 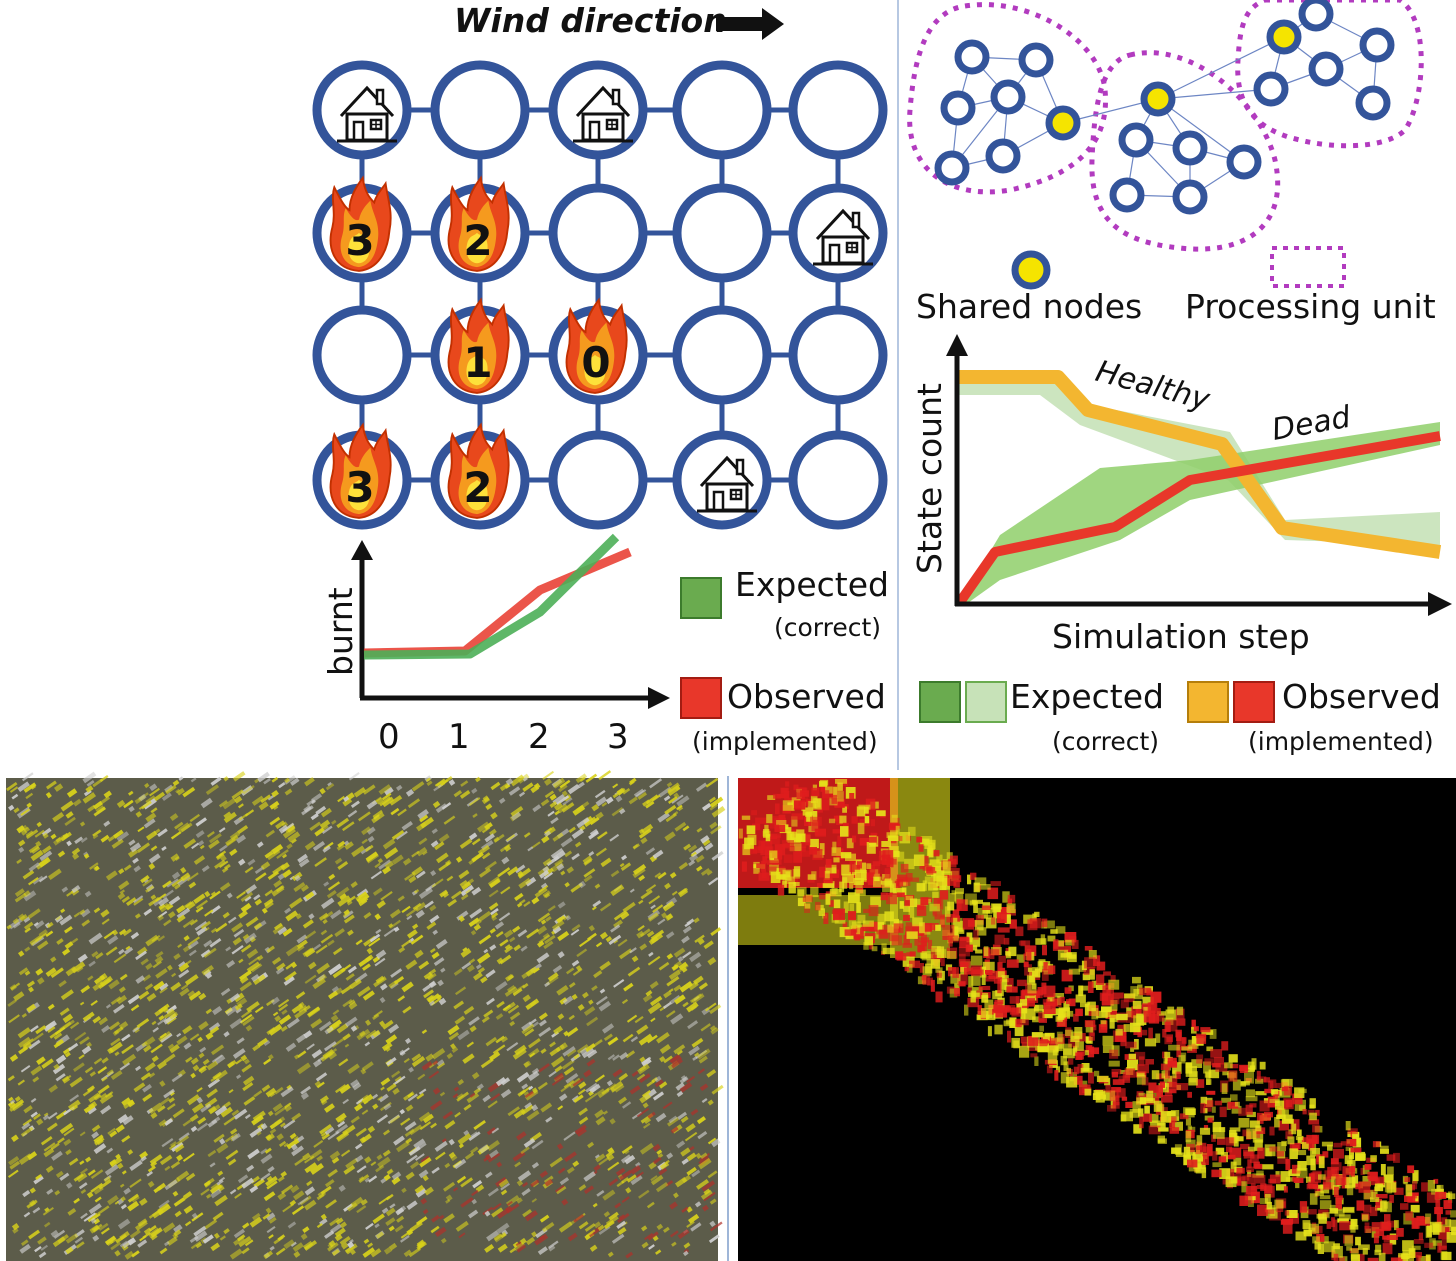 I want to click on grid-cell-3-1: 2, so click(x=480, y=476).